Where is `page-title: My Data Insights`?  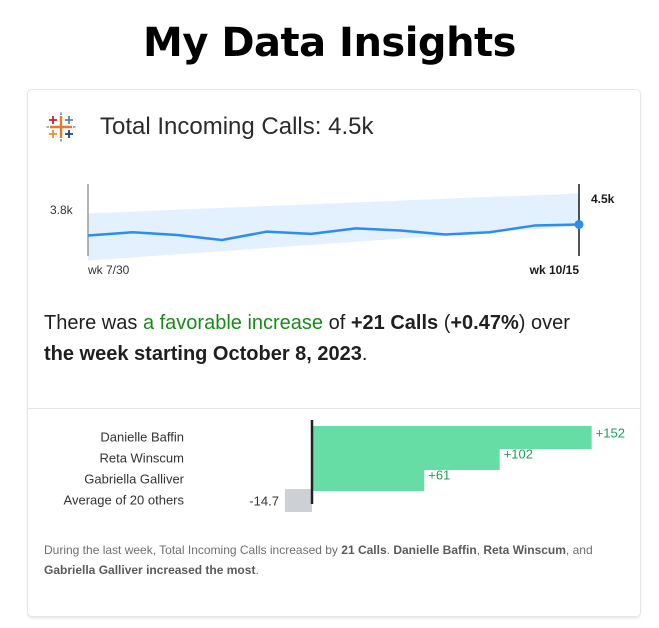
page-title: My Data Insights is located at coordinates (329, 43).